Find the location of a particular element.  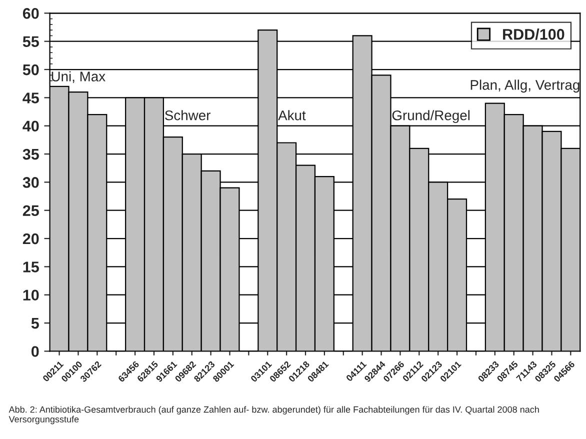

y-tick-label: 30 is located at coordinates (30, 182).